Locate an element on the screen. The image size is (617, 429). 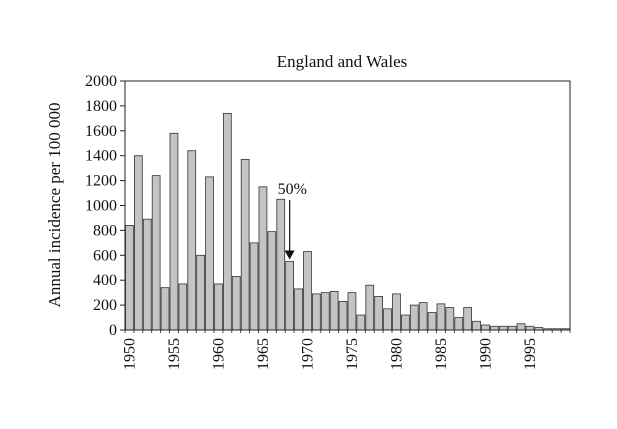
bar-1954 is located at coordinates (165, 309).